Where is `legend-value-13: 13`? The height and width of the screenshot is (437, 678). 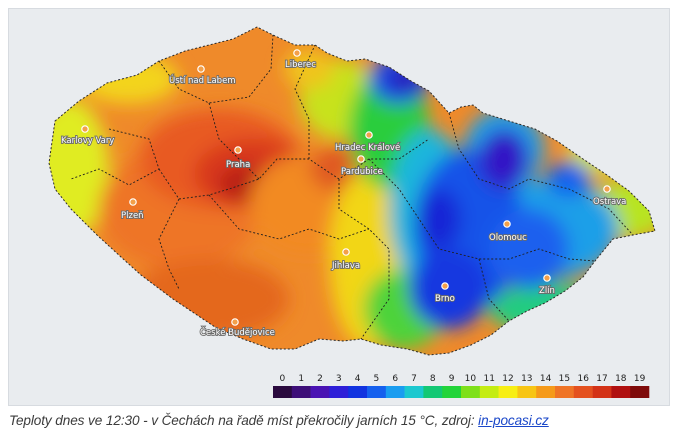 legend-value-13: 13 is located at coordinates (526, 379).